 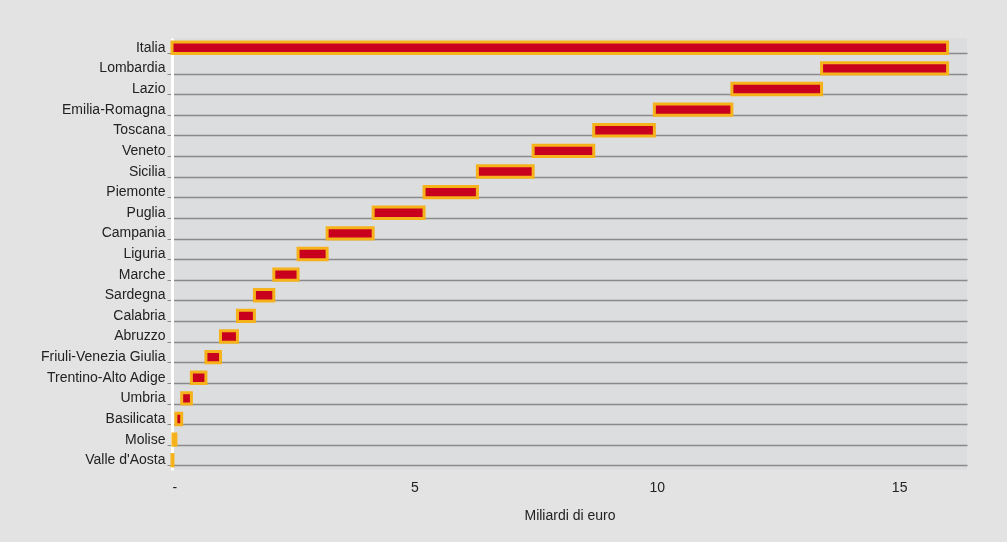 I want to click on x-axis-title: Miliardi di euro, so click(x=570, y=514).